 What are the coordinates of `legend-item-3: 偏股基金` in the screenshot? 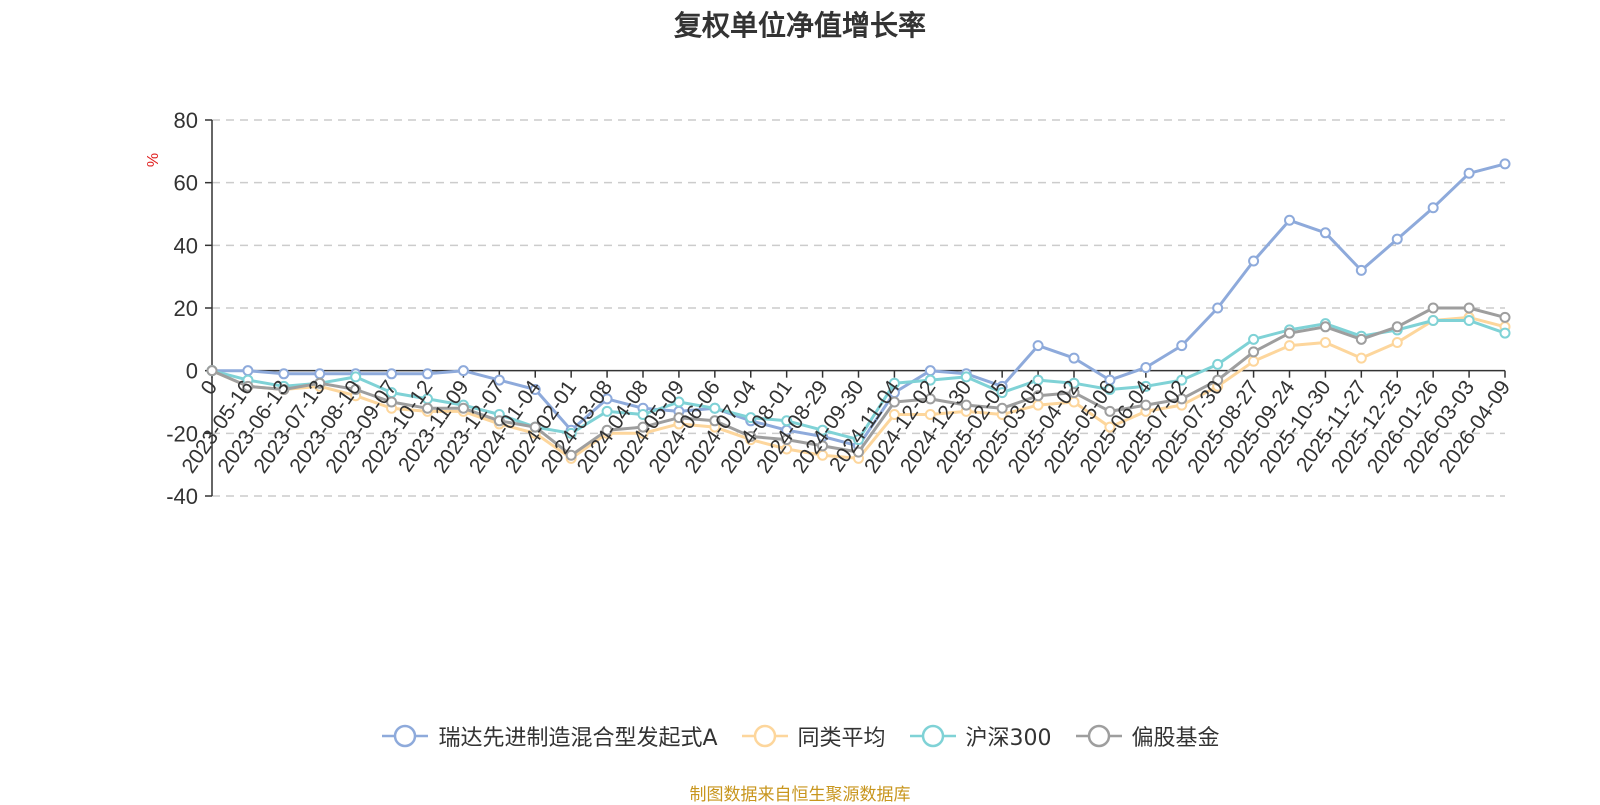 It's located at (1147, 736).